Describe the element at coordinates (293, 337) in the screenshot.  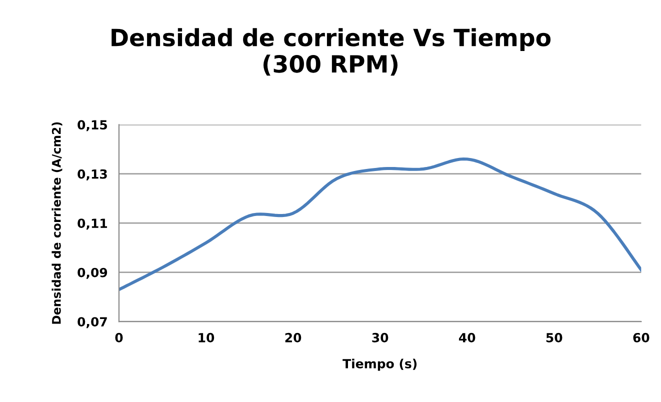
I see `x-tick-label: 20` at that location.